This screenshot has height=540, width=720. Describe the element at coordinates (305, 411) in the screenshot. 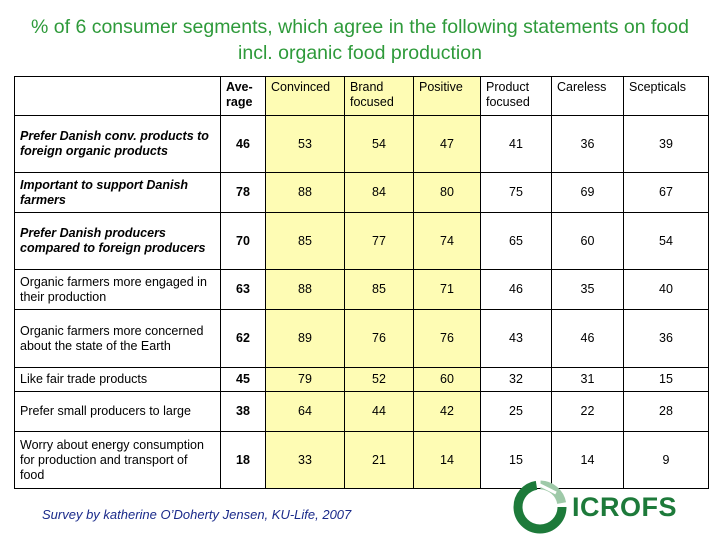

I see `value-cell: 64` at that location.